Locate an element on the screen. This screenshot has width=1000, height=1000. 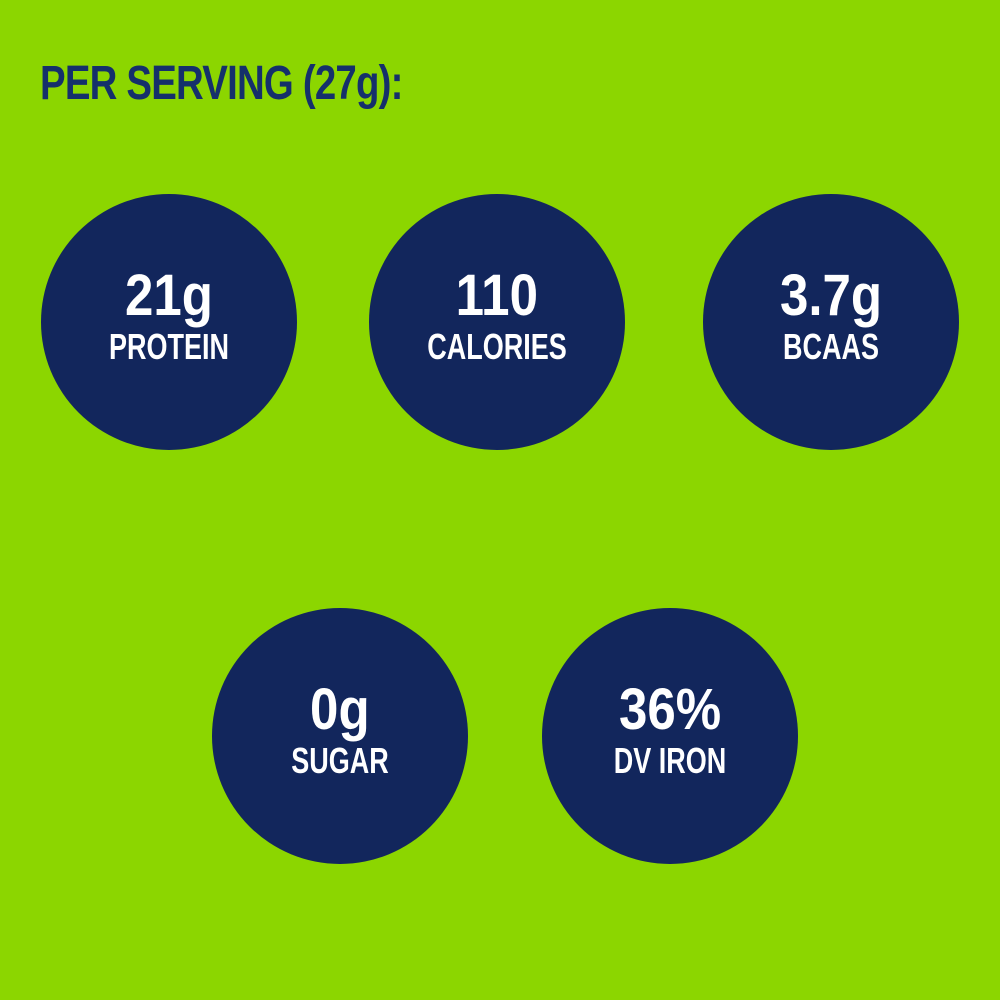
bcaas-value: 3.7g is located at coordinates (831, 296).